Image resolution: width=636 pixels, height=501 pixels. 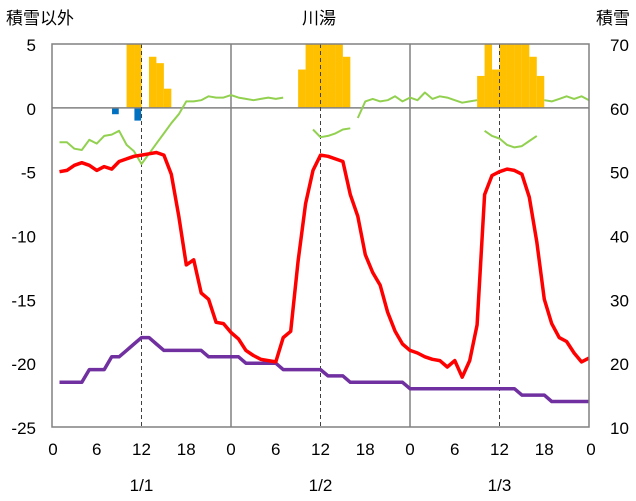 I want to click on snow-depth-line, so click(x=324, y=369).